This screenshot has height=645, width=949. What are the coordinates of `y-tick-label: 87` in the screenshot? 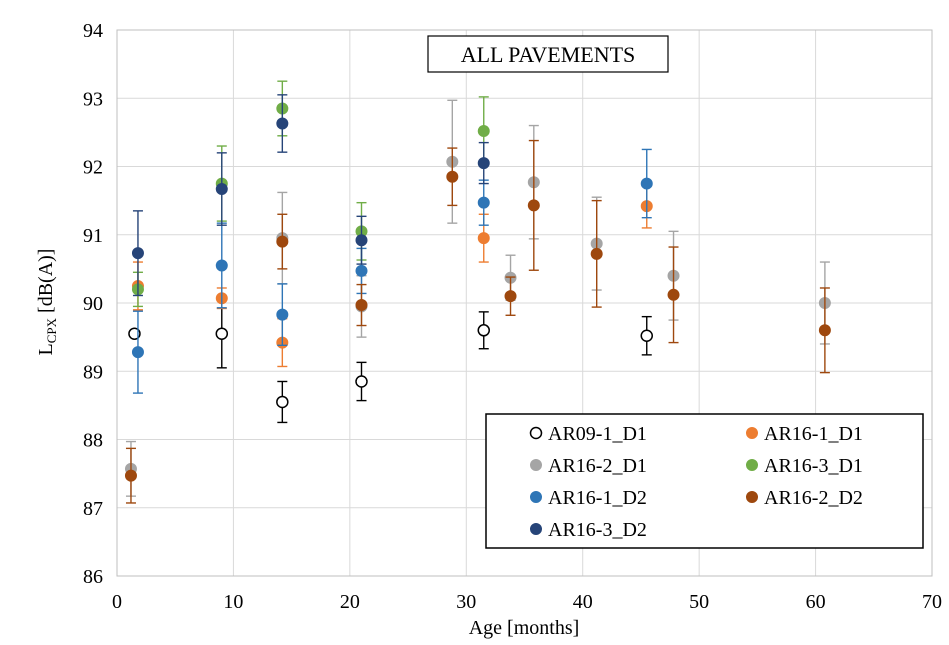 It's located at (93, 509).